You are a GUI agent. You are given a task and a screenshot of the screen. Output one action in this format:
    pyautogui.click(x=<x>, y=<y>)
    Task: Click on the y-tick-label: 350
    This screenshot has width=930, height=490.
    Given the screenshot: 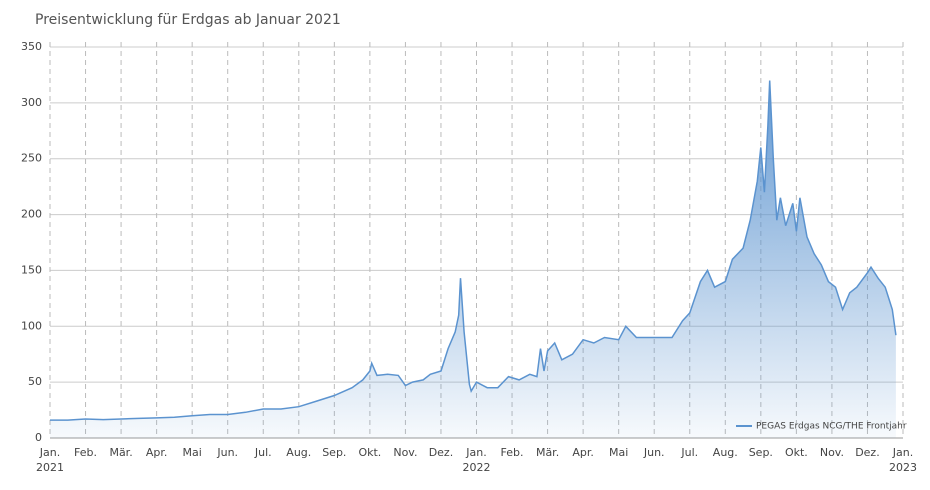 What is the action you would take?
    pyautogui.click(x=31, y=46)
    